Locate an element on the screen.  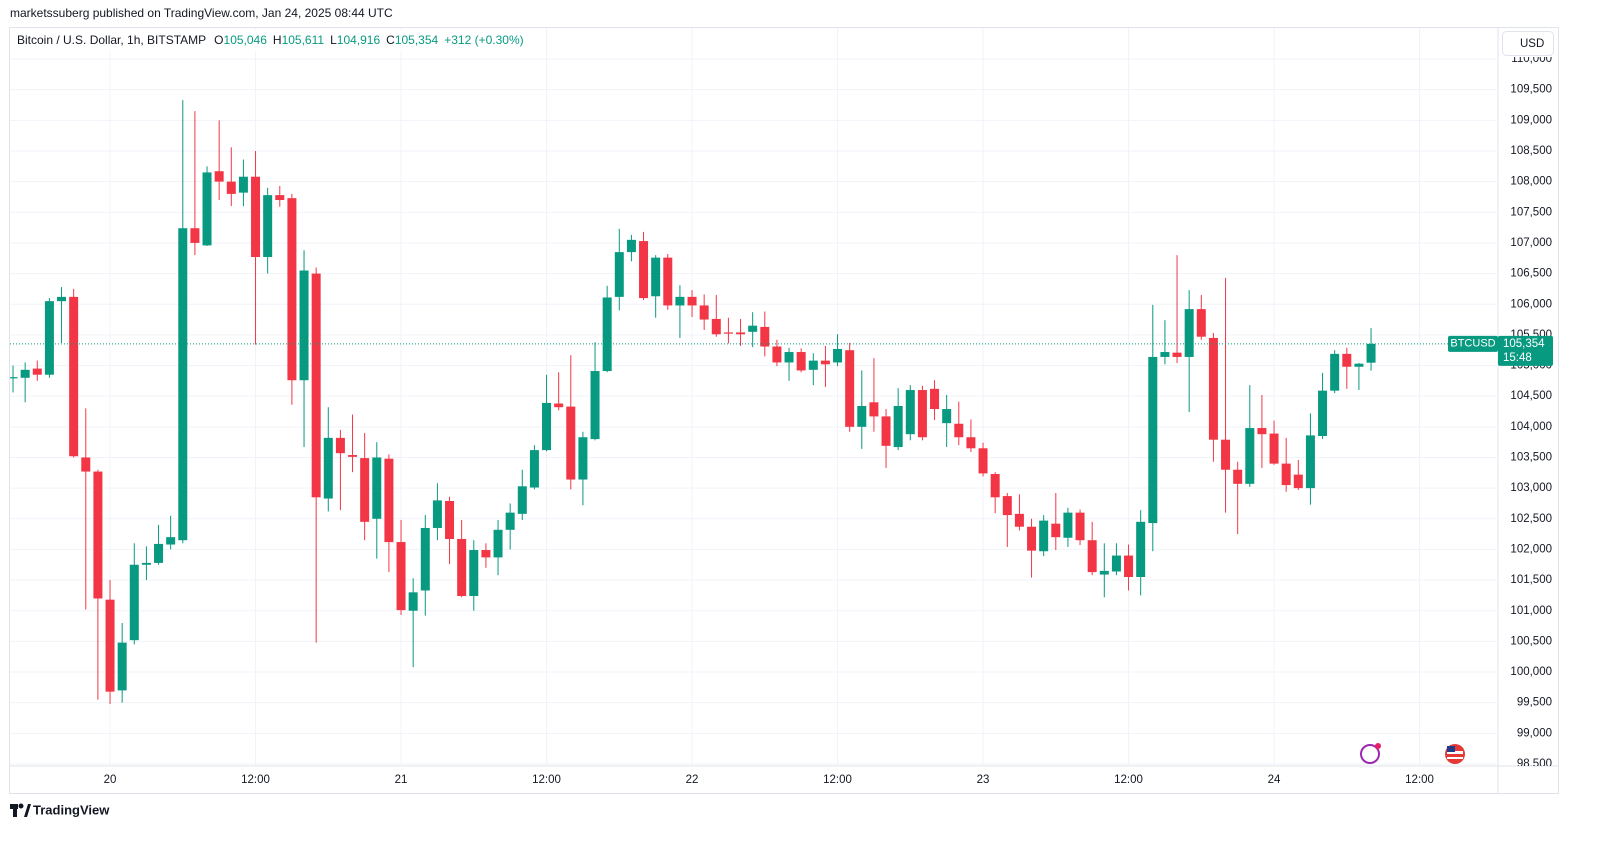
y-tick-label: 106,500 is located at coordinates (1531, 274).